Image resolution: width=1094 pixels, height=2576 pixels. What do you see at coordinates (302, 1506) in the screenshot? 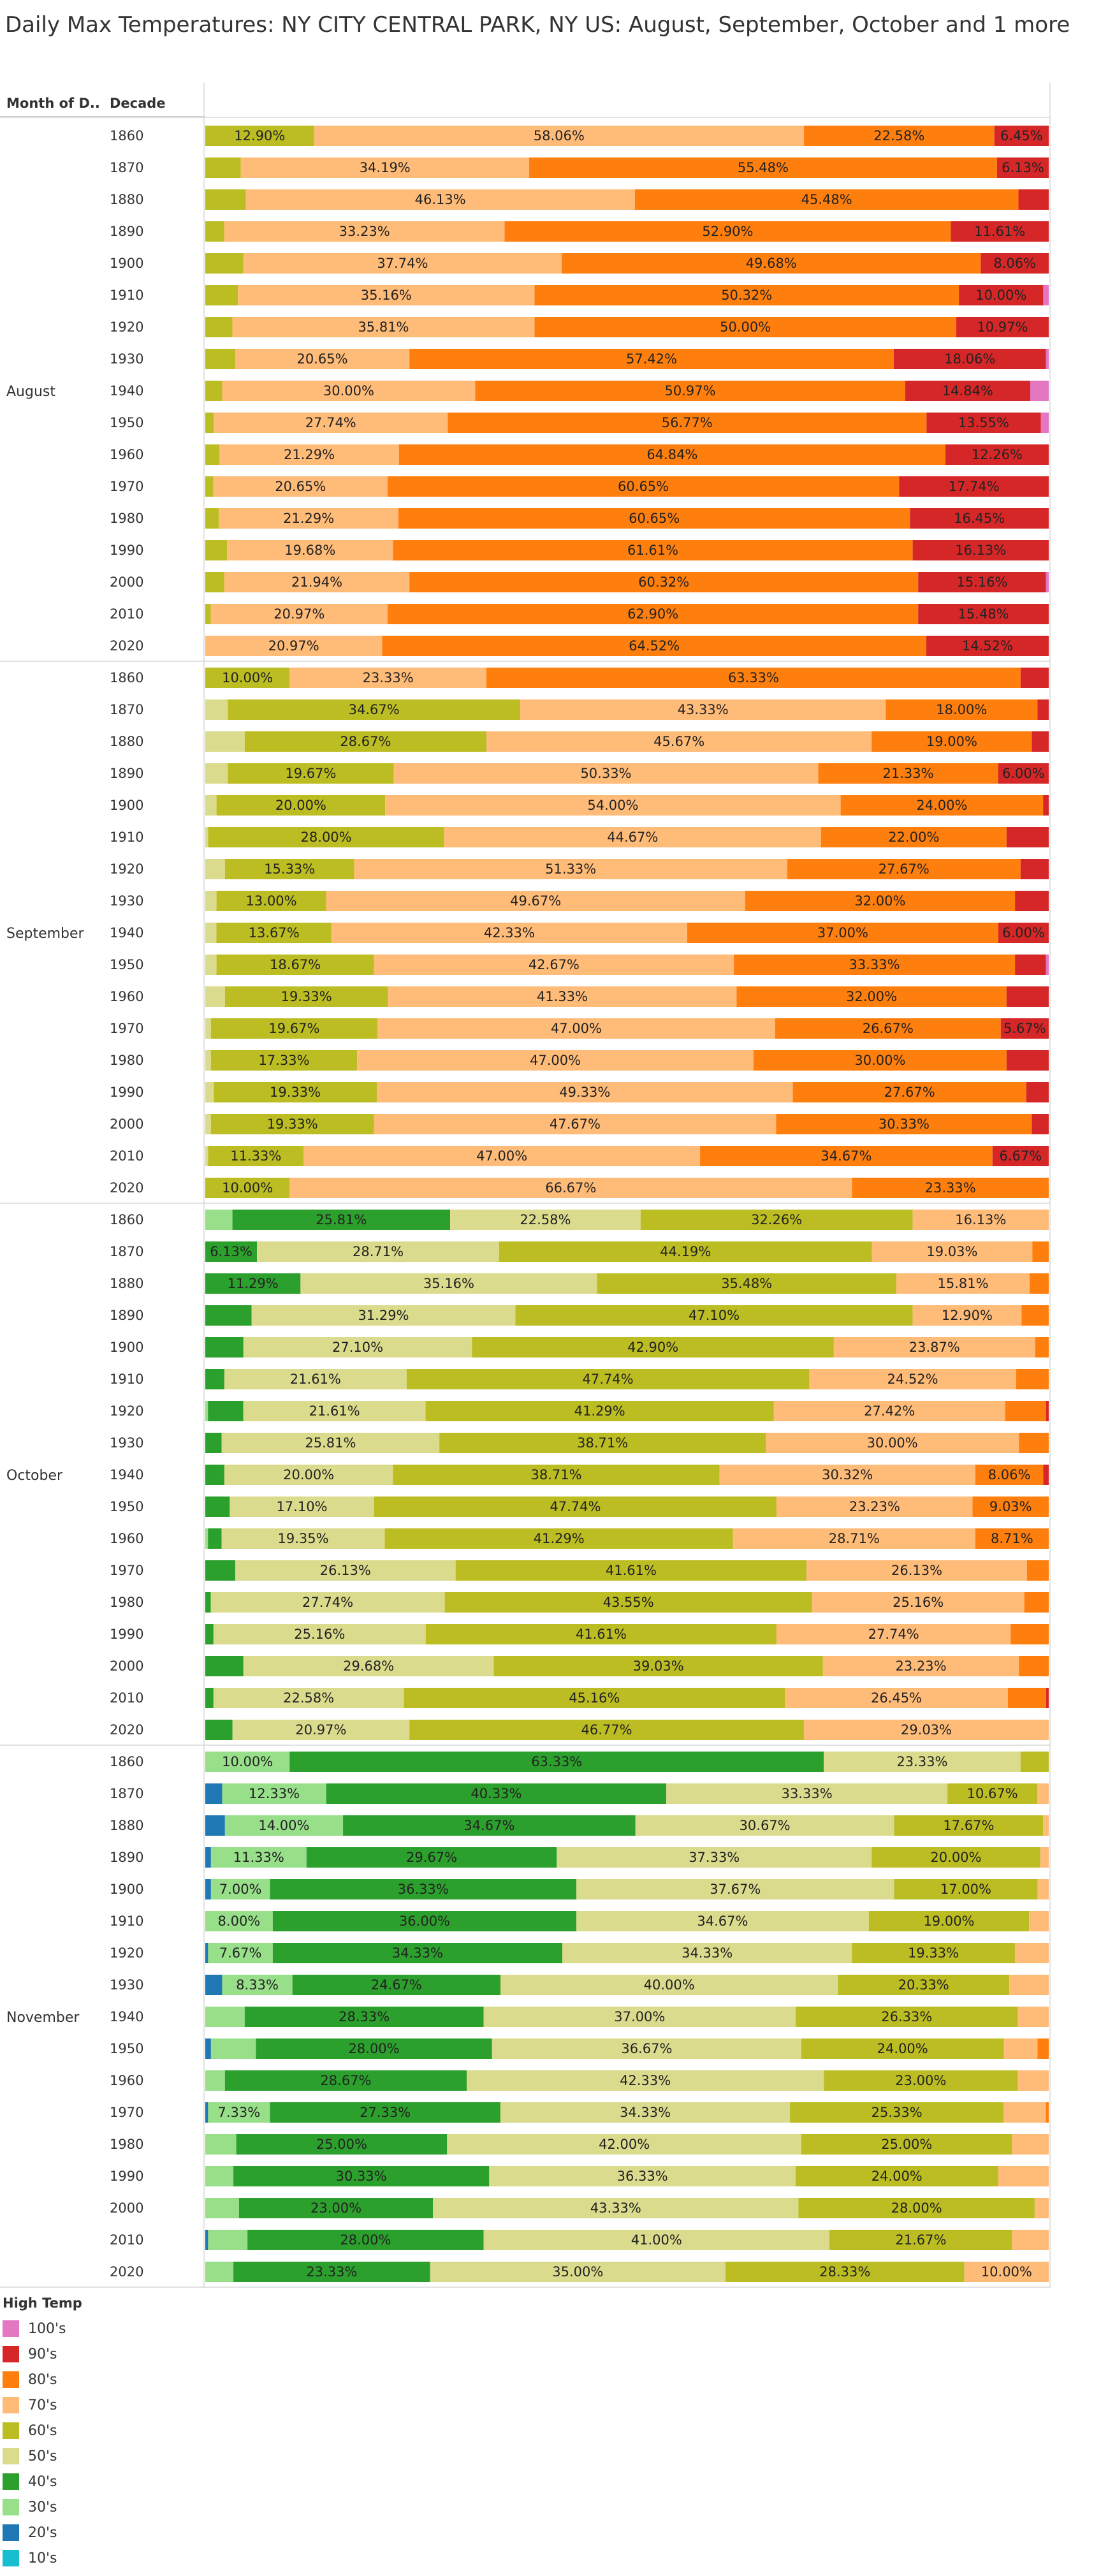
I see `data-label: 17.10%` at bounding box center [302, 1506].